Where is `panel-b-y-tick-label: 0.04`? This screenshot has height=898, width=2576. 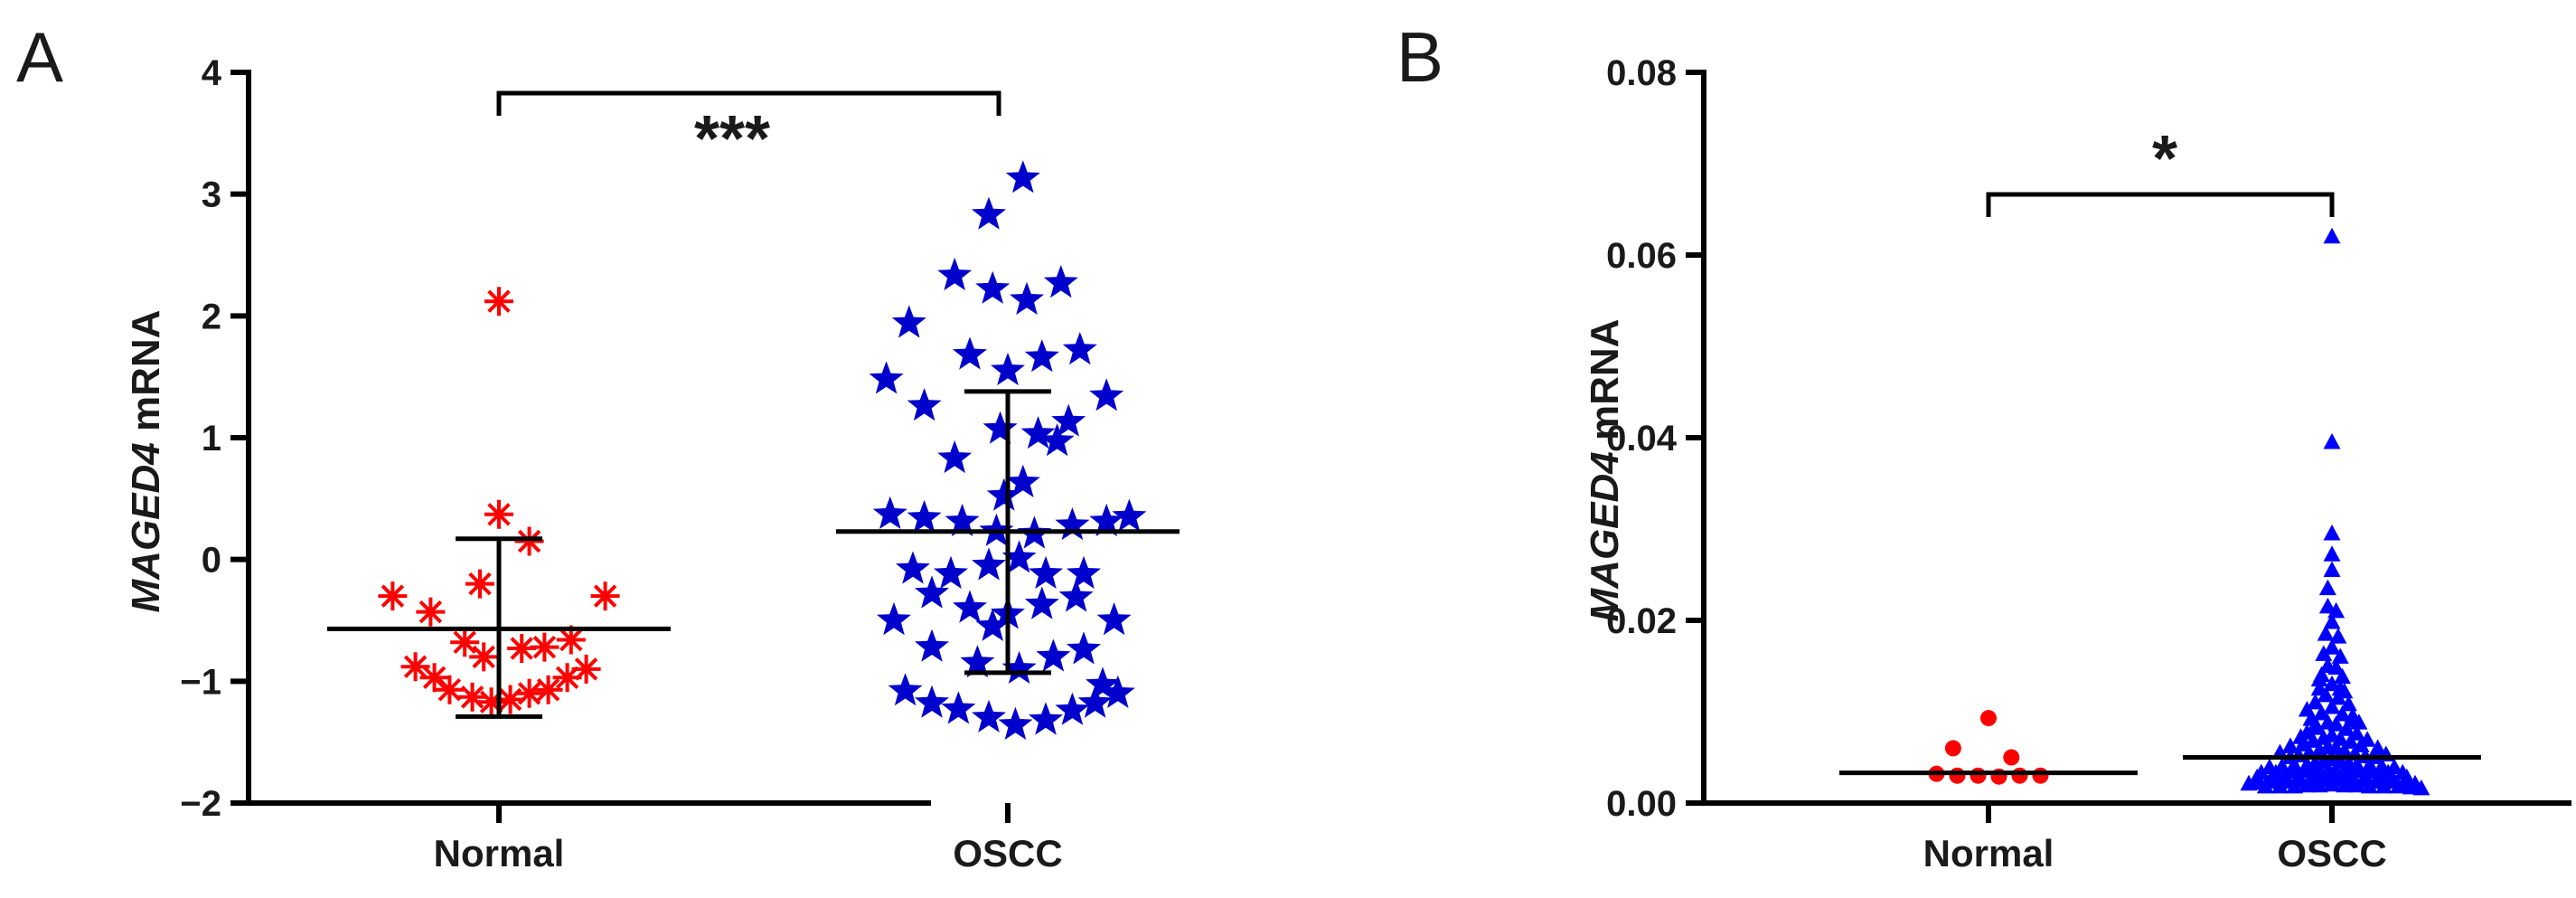 panel-b-y-tick-label: 0.04 is located at coordinates (1642, 438).